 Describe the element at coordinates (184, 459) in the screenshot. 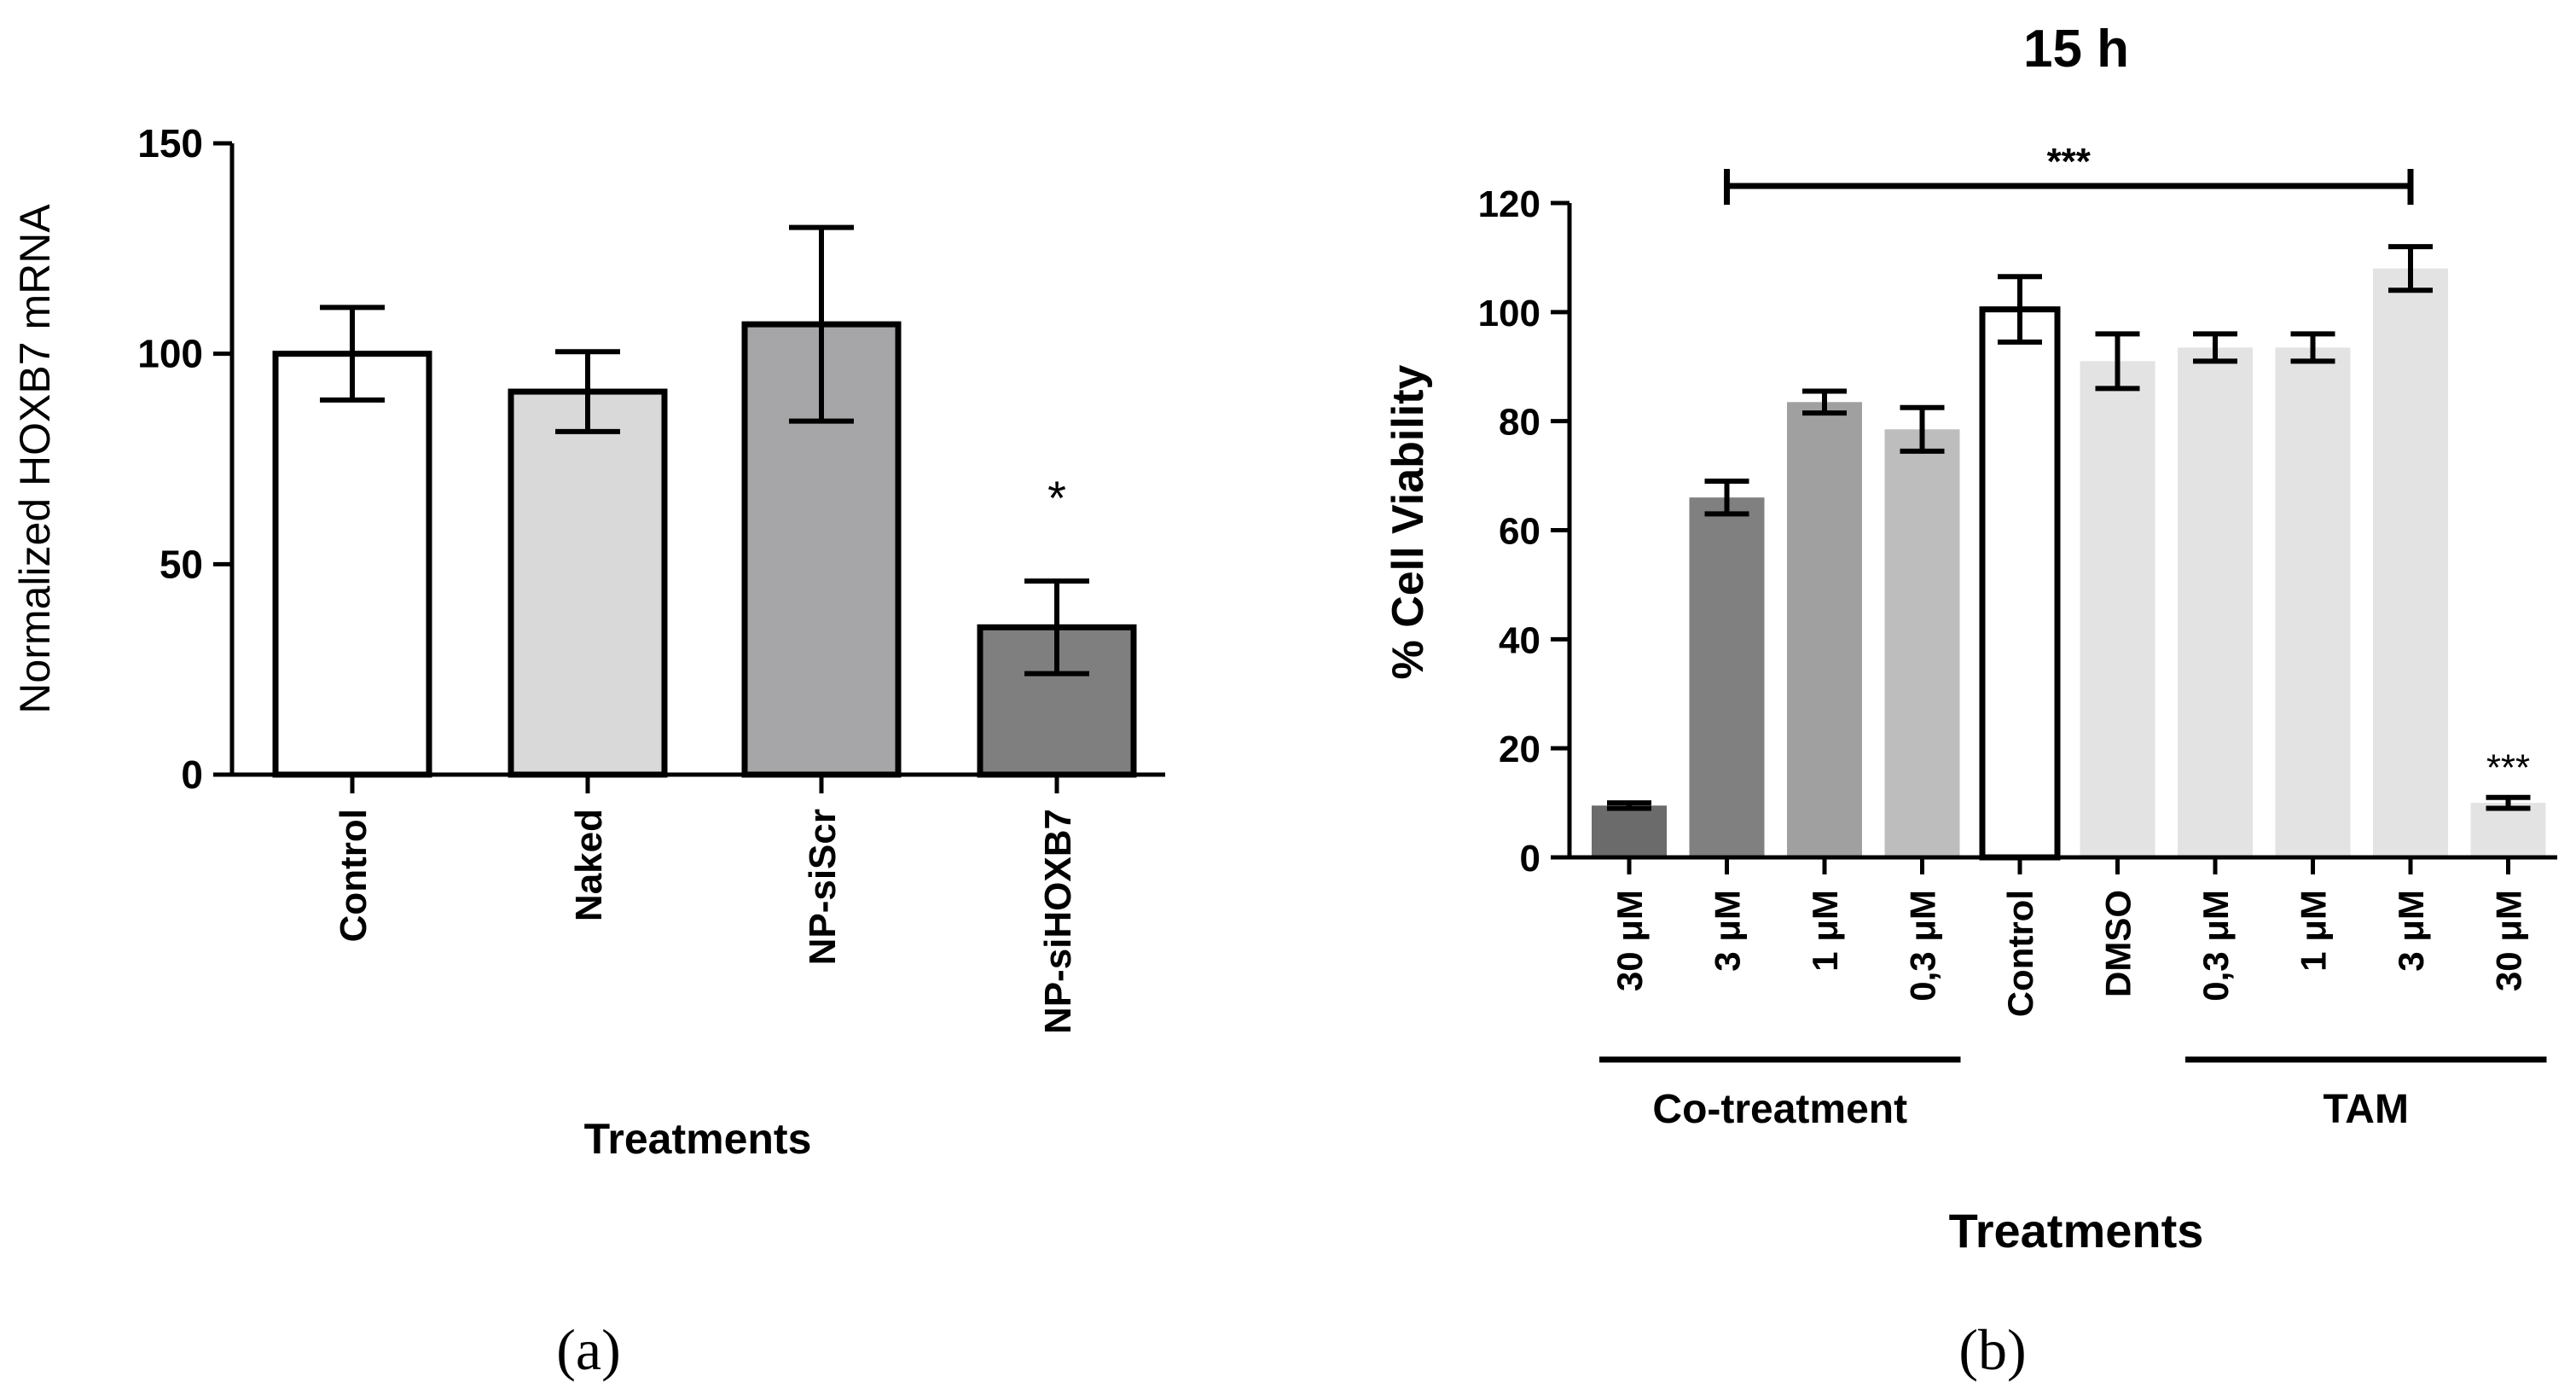

I see `y-ticks-a: 0 50 100 150` at that location.